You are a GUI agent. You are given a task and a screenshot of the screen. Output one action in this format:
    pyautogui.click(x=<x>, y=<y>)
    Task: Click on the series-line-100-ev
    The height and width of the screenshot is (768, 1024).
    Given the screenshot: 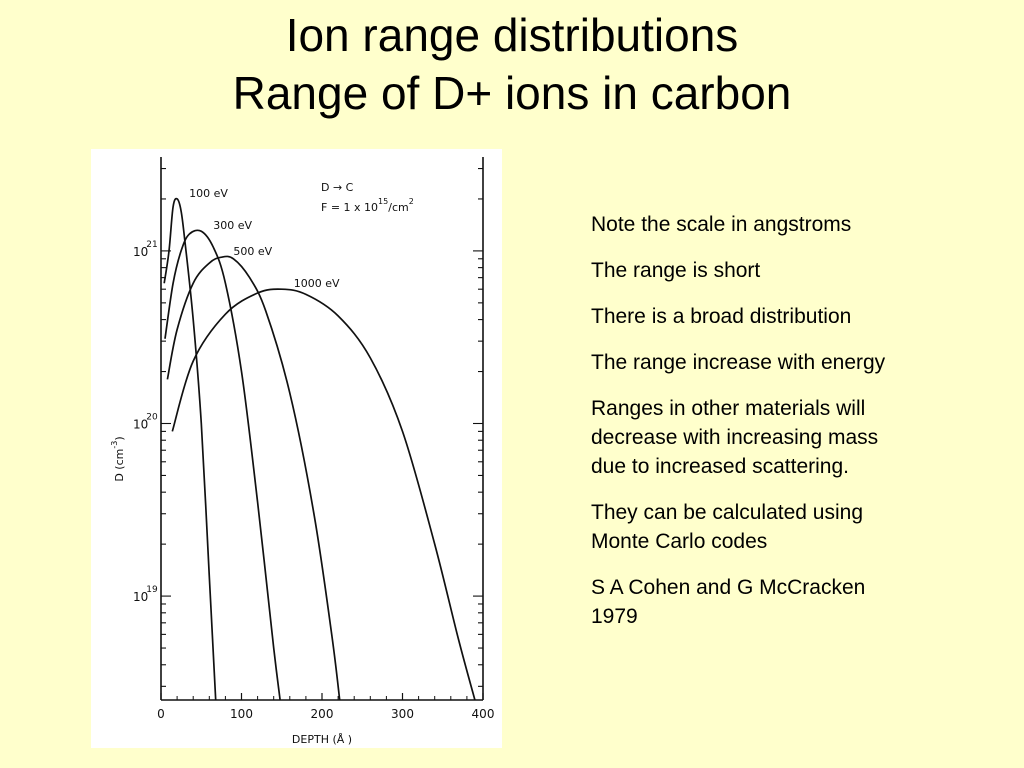 What is the action you would take?
    pyautogui.click(x=190, y=449)
    